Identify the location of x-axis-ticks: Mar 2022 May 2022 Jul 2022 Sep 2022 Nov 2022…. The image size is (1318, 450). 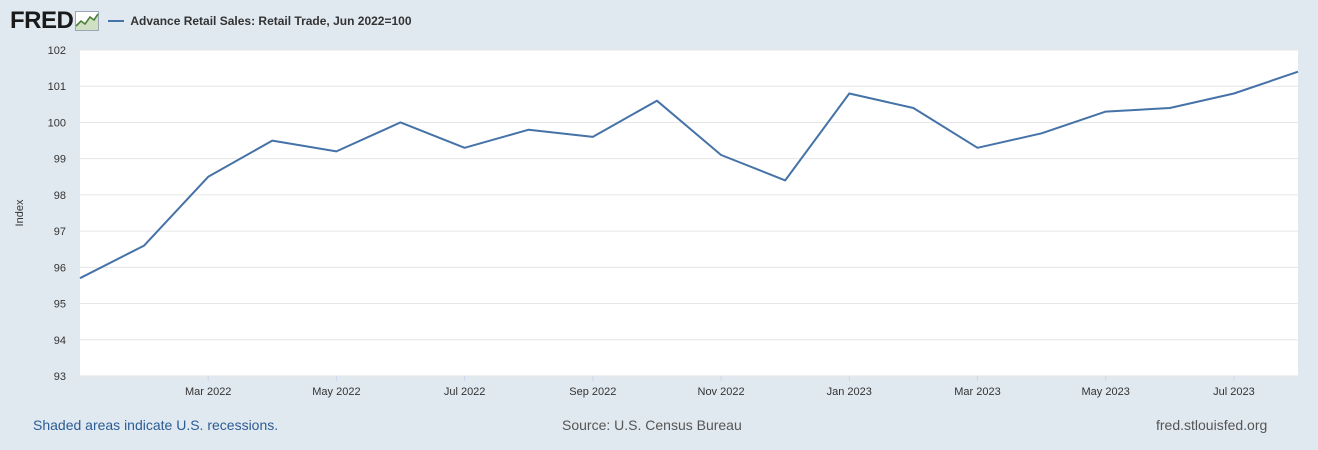
(720, 387).